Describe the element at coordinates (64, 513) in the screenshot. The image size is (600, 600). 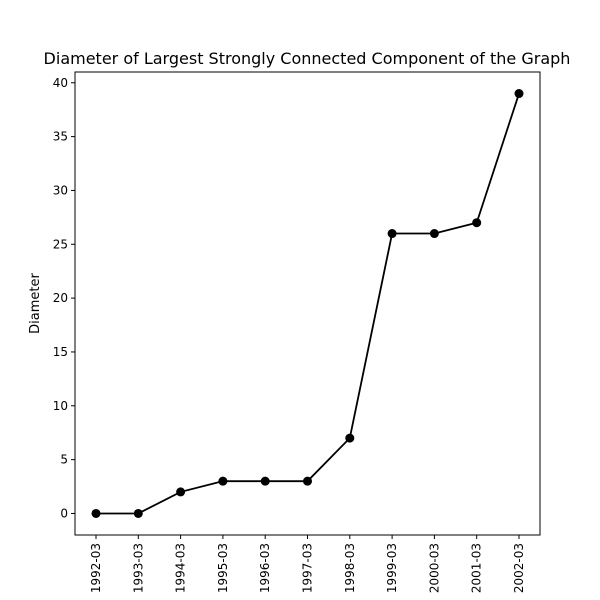
I see `y-tick-label: 0` at that location.